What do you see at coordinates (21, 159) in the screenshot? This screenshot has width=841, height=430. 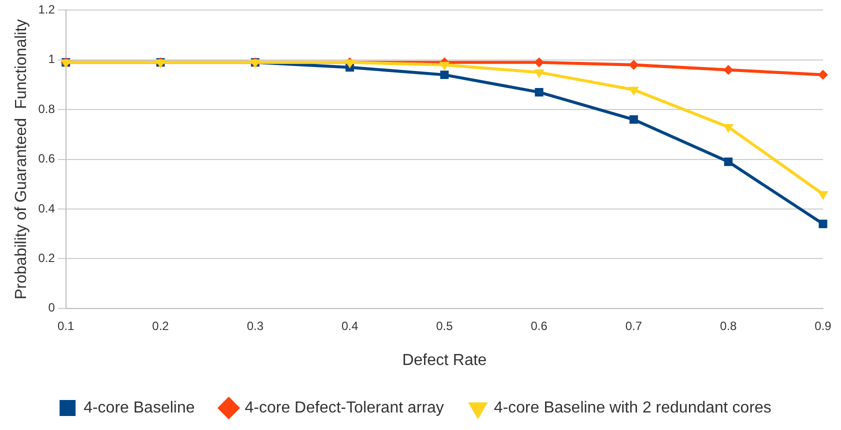 I see `y-axis-title: Probability of Guaranteed Functionality` at bounding box center [21, 159].